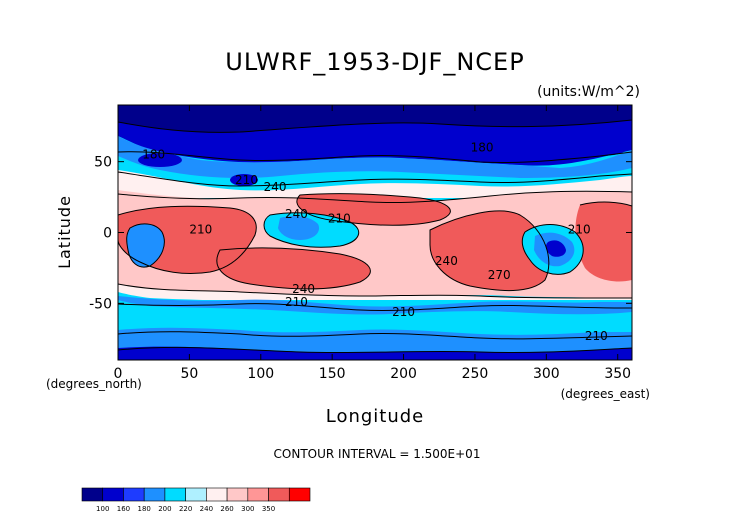 The image size is (752, 532). I want to click on field-band-south-blue, so click(375, 305).